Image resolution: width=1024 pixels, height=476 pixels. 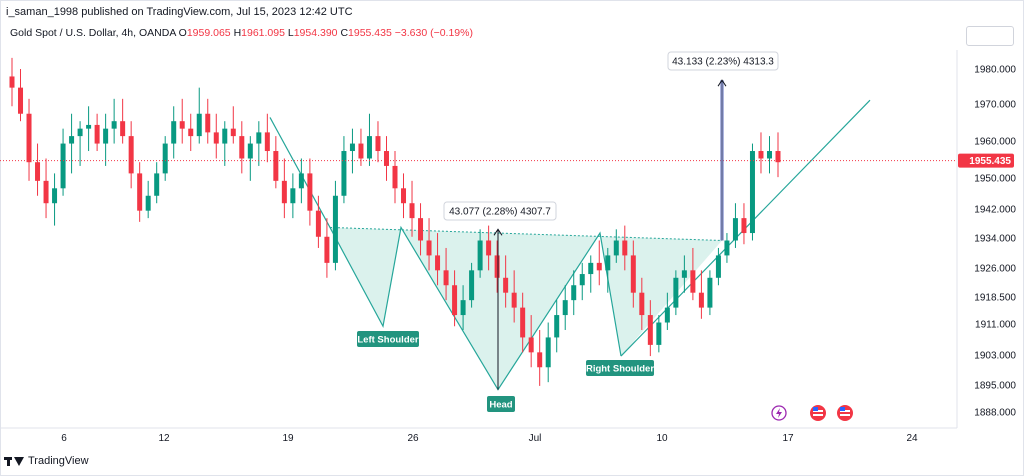 I want to click on x-tick-label: 6, so click(x=64, y=438).